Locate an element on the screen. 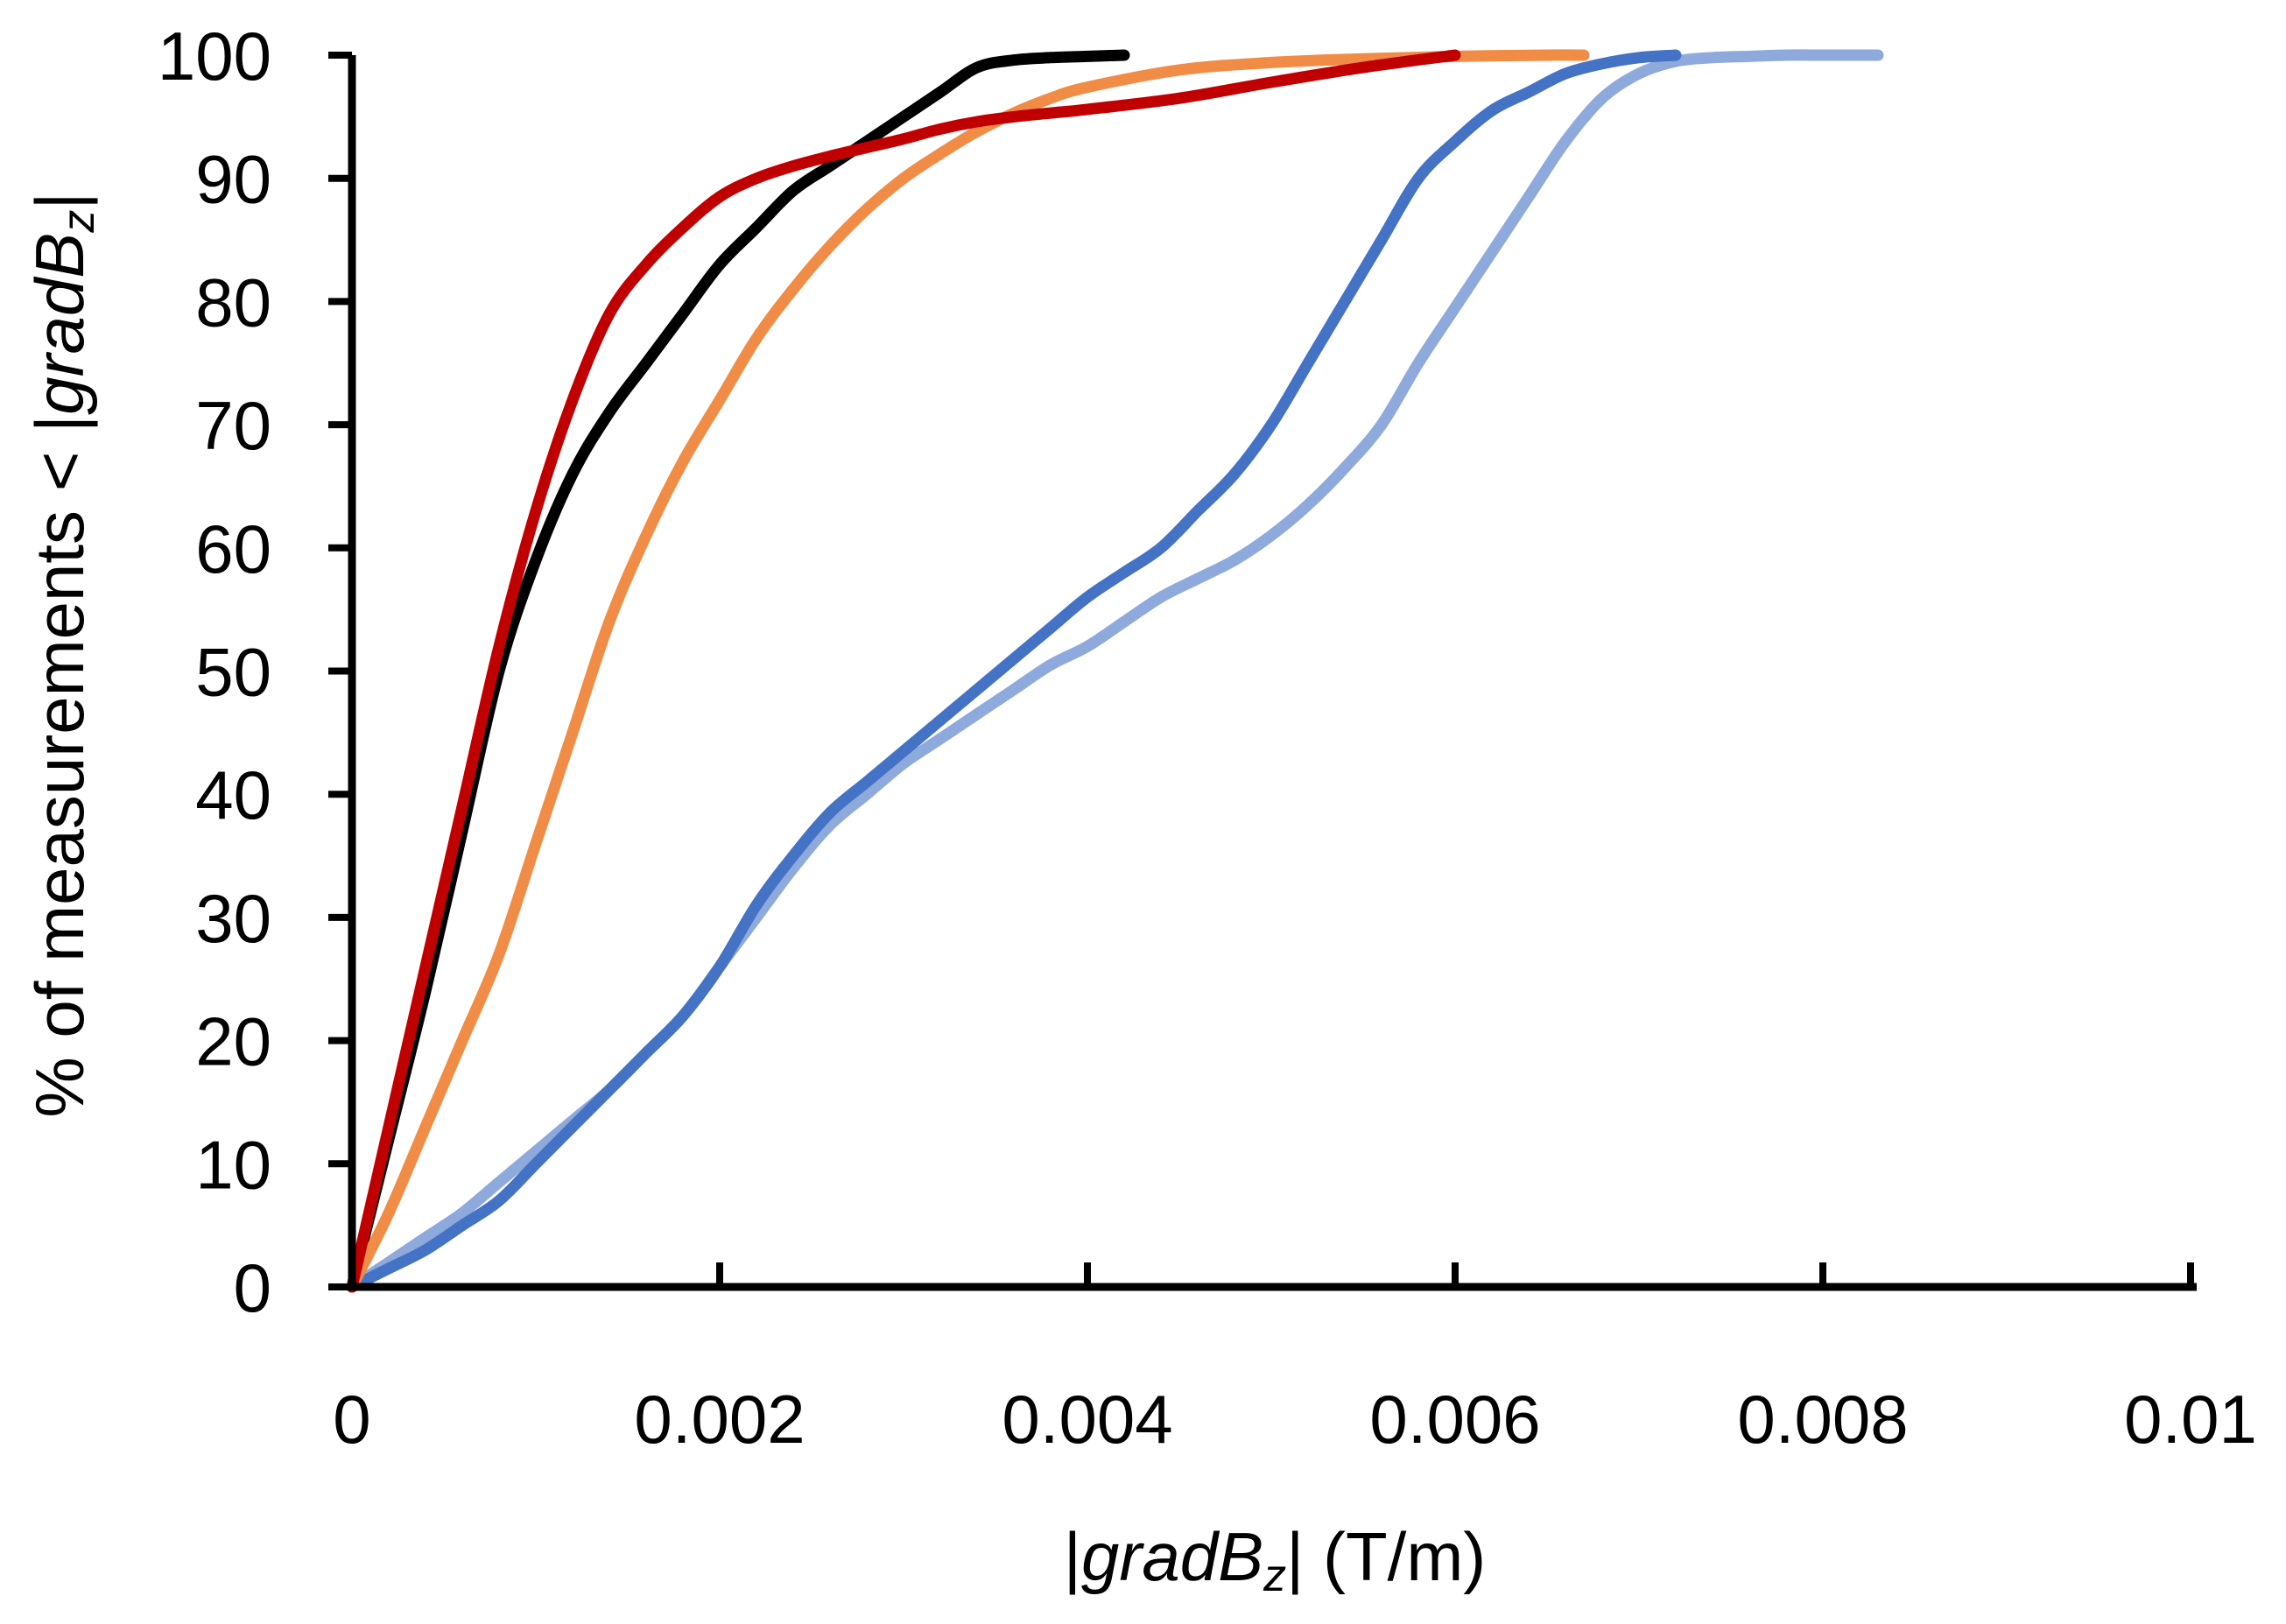 The width and height of the screenshot is (2286, 1624). y-axis-tick-labels: 0 10 20 30 40 50 60 70 80 90 100 is located at coordinates (215, 672).